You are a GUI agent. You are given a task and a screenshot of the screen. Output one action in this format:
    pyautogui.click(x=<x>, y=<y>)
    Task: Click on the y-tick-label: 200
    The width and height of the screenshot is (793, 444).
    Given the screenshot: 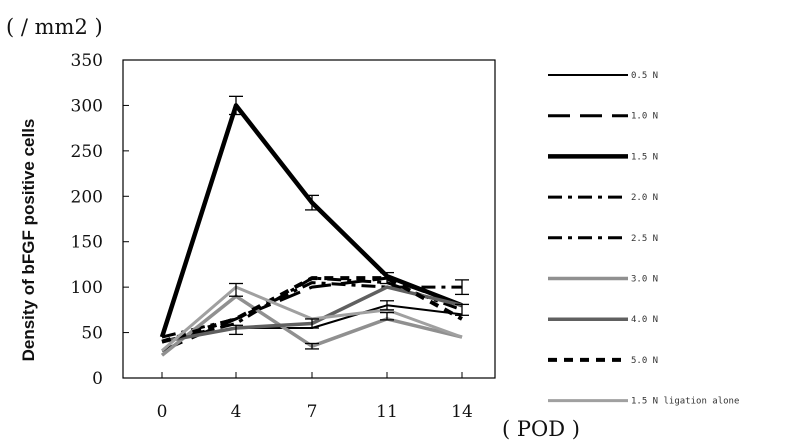 What is the action you would take?
    pyautogui.click(x=87, y=197)
    